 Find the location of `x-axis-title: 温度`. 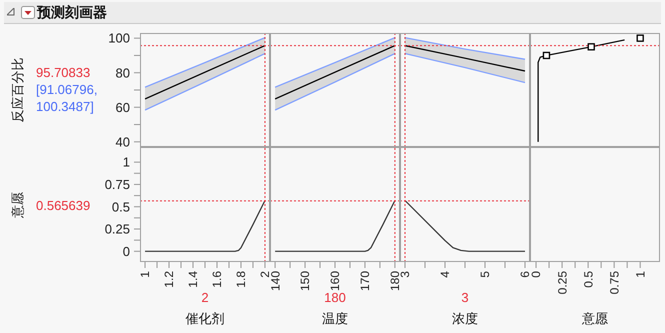

x-axis-title: 温度 is located at coordinates (335, 319).